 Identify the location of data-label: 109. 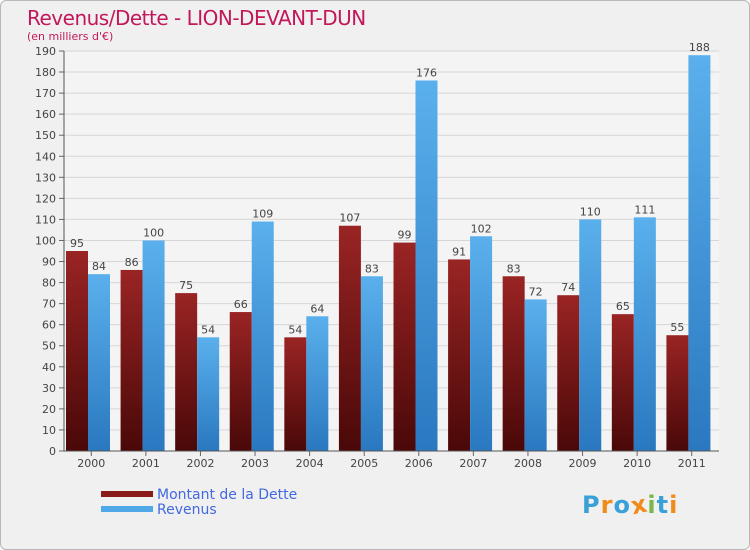
(262, 214).